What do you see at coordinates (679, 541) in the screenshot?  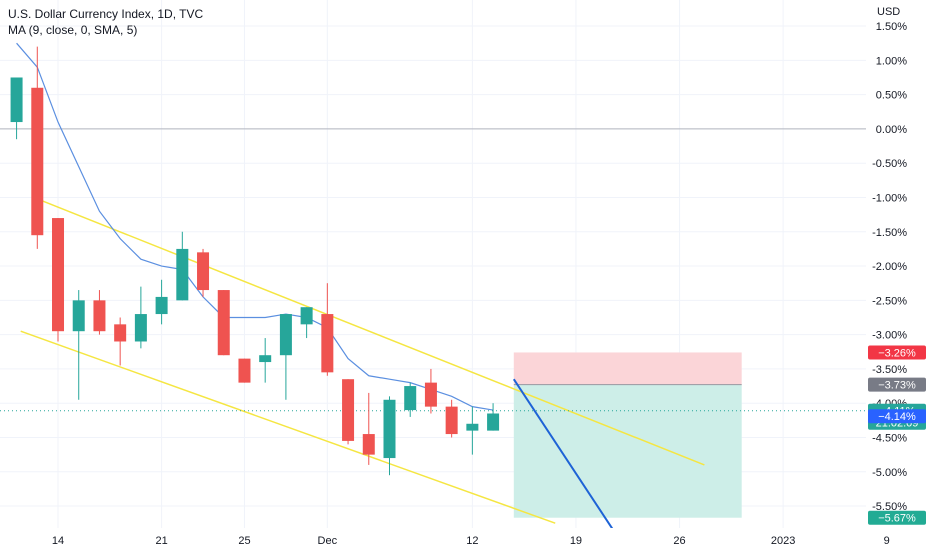 I see `x-tick-label: 26` at bounding box center [679, 541].